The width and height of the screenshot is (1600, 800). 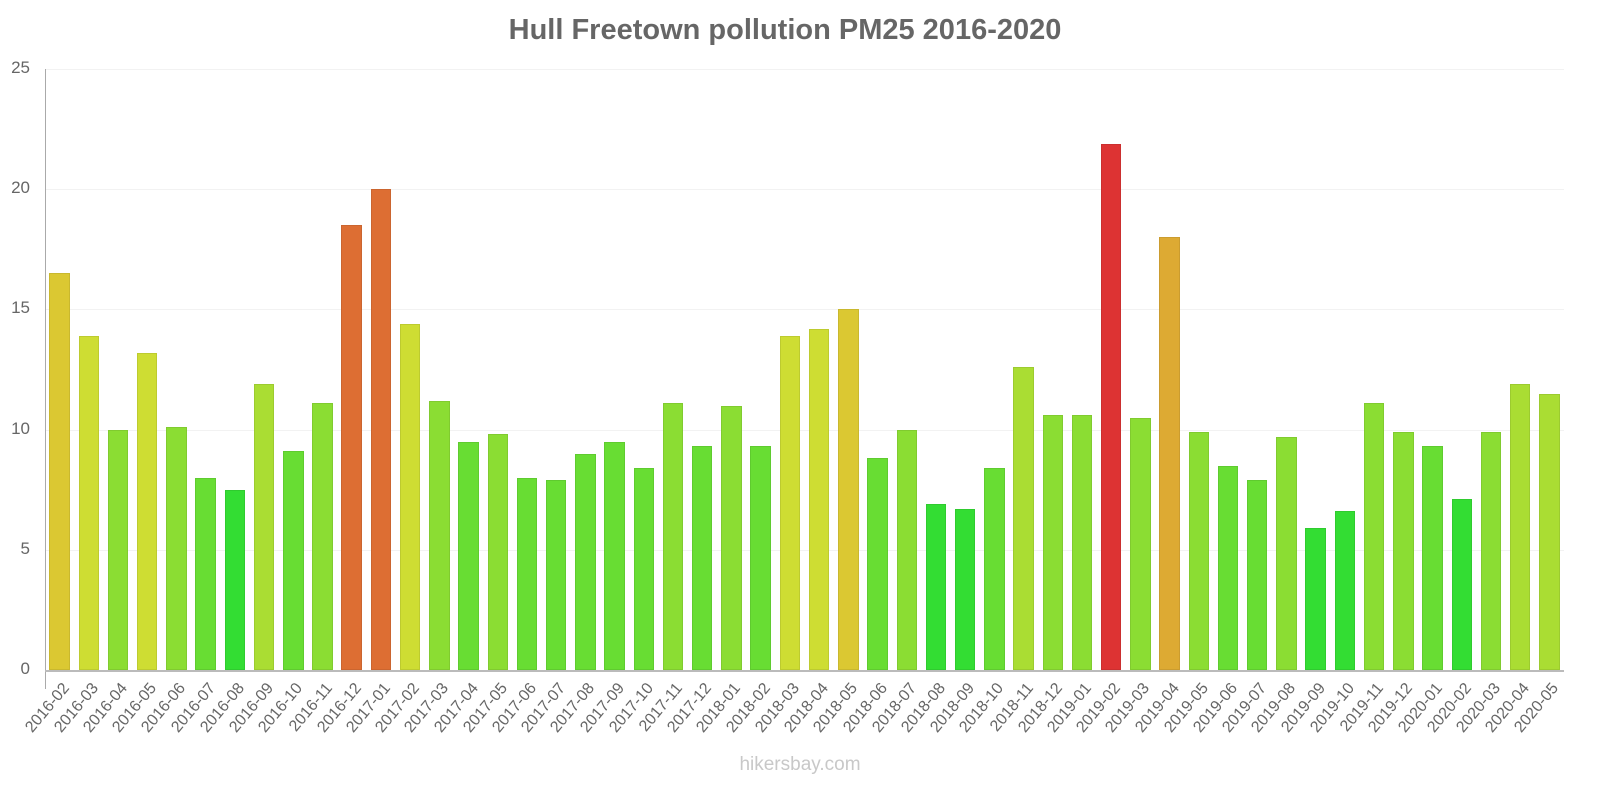 I want to click on y-tick-label: 15, so click(x=20, y=308).